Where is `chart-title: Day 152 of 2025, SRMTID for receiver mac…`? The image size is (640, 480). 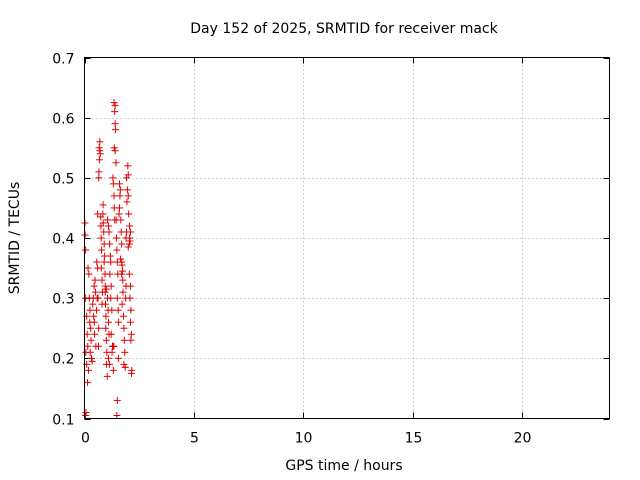 chart-title: Day 152 of 2025, SRMTID for receiver mac… is located at coordinates (344, 29).